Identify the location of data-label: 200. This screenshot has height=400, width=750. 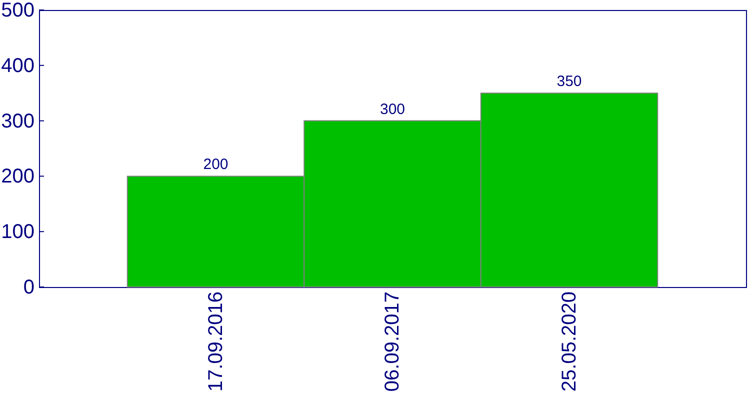
(215, 165).